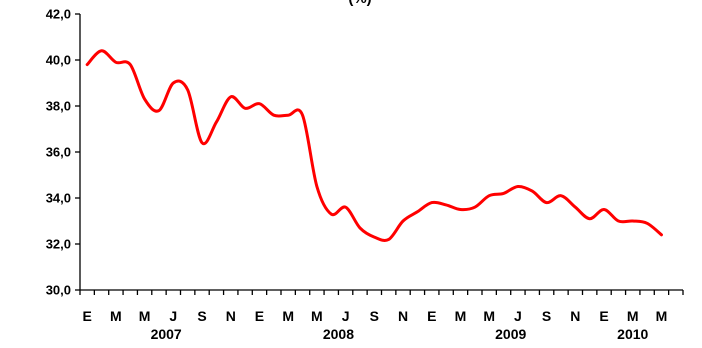  I want to click on y-tick-label: 40,0, so click(58, 60).